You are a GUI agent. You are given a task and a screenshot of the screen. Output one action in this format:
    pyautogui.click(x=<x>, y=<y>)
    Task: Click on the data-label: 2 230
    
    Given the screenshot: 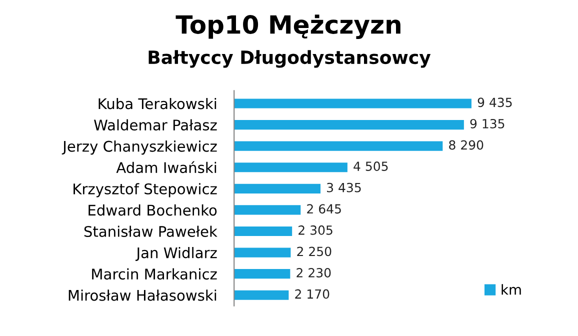 What is the action you would take?
    pyautogui.click(x=313, y=273)
    